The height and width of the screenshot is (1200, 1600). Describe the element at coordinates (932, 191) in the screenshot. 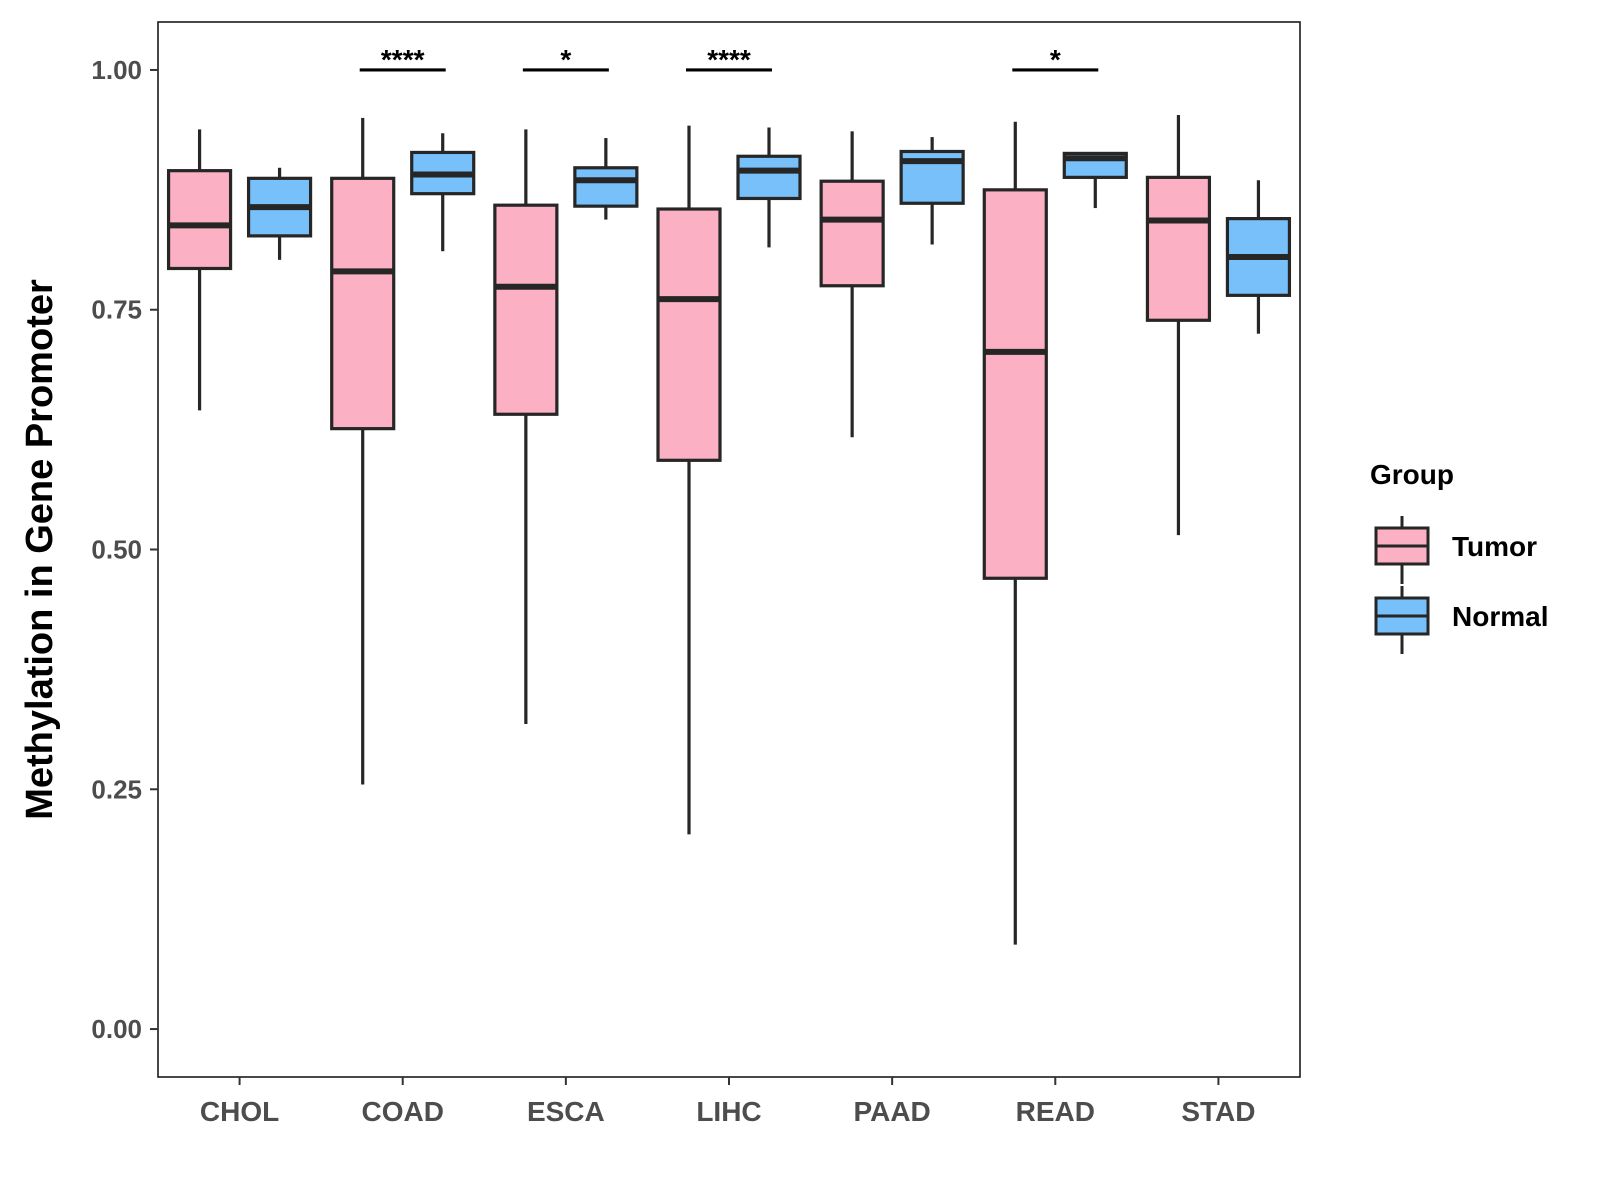

I see `box-normal-paad` at that location.